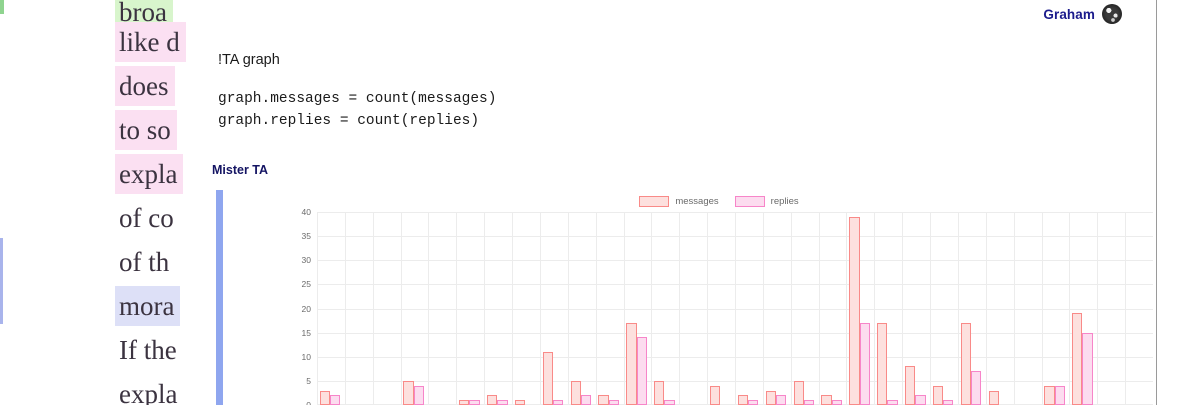  I want to click on y-axis-tick-label: 10, so click(306, 356).